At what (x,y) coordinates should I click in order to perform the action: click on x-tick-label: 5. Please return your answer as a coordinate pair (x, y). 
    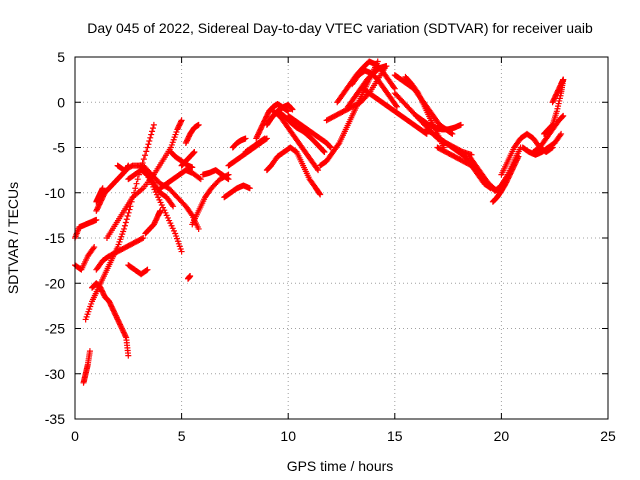
    Looking at the image, I should click on (182, 436).